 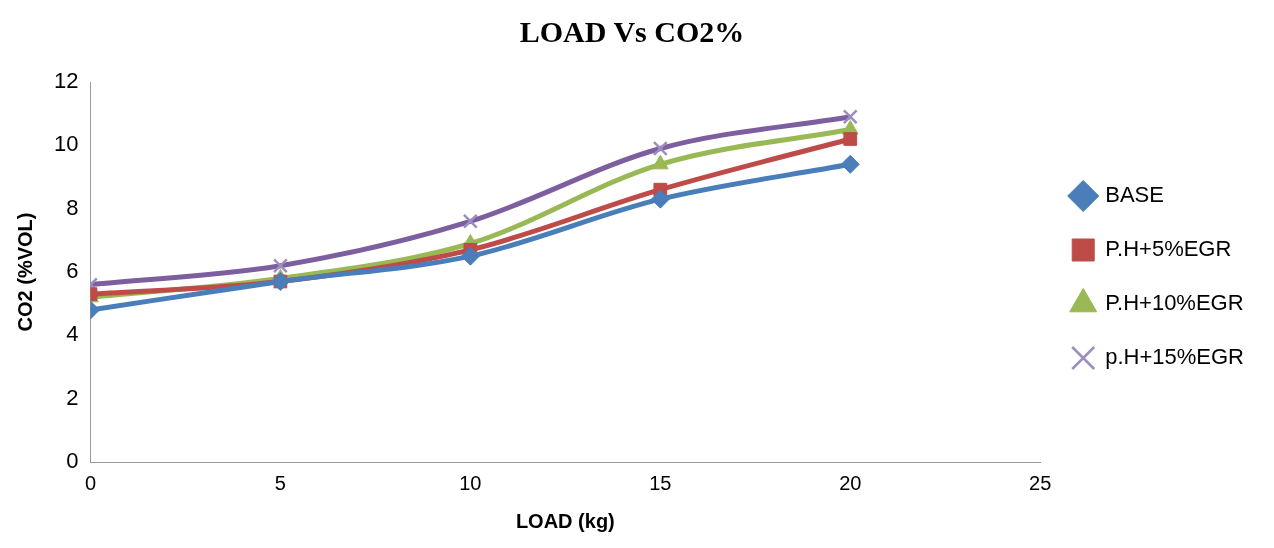 What do you see at coordinates (72, 461) in the screenshot?
I see `y-tick-label: 0` at bounding box center [72, 461].